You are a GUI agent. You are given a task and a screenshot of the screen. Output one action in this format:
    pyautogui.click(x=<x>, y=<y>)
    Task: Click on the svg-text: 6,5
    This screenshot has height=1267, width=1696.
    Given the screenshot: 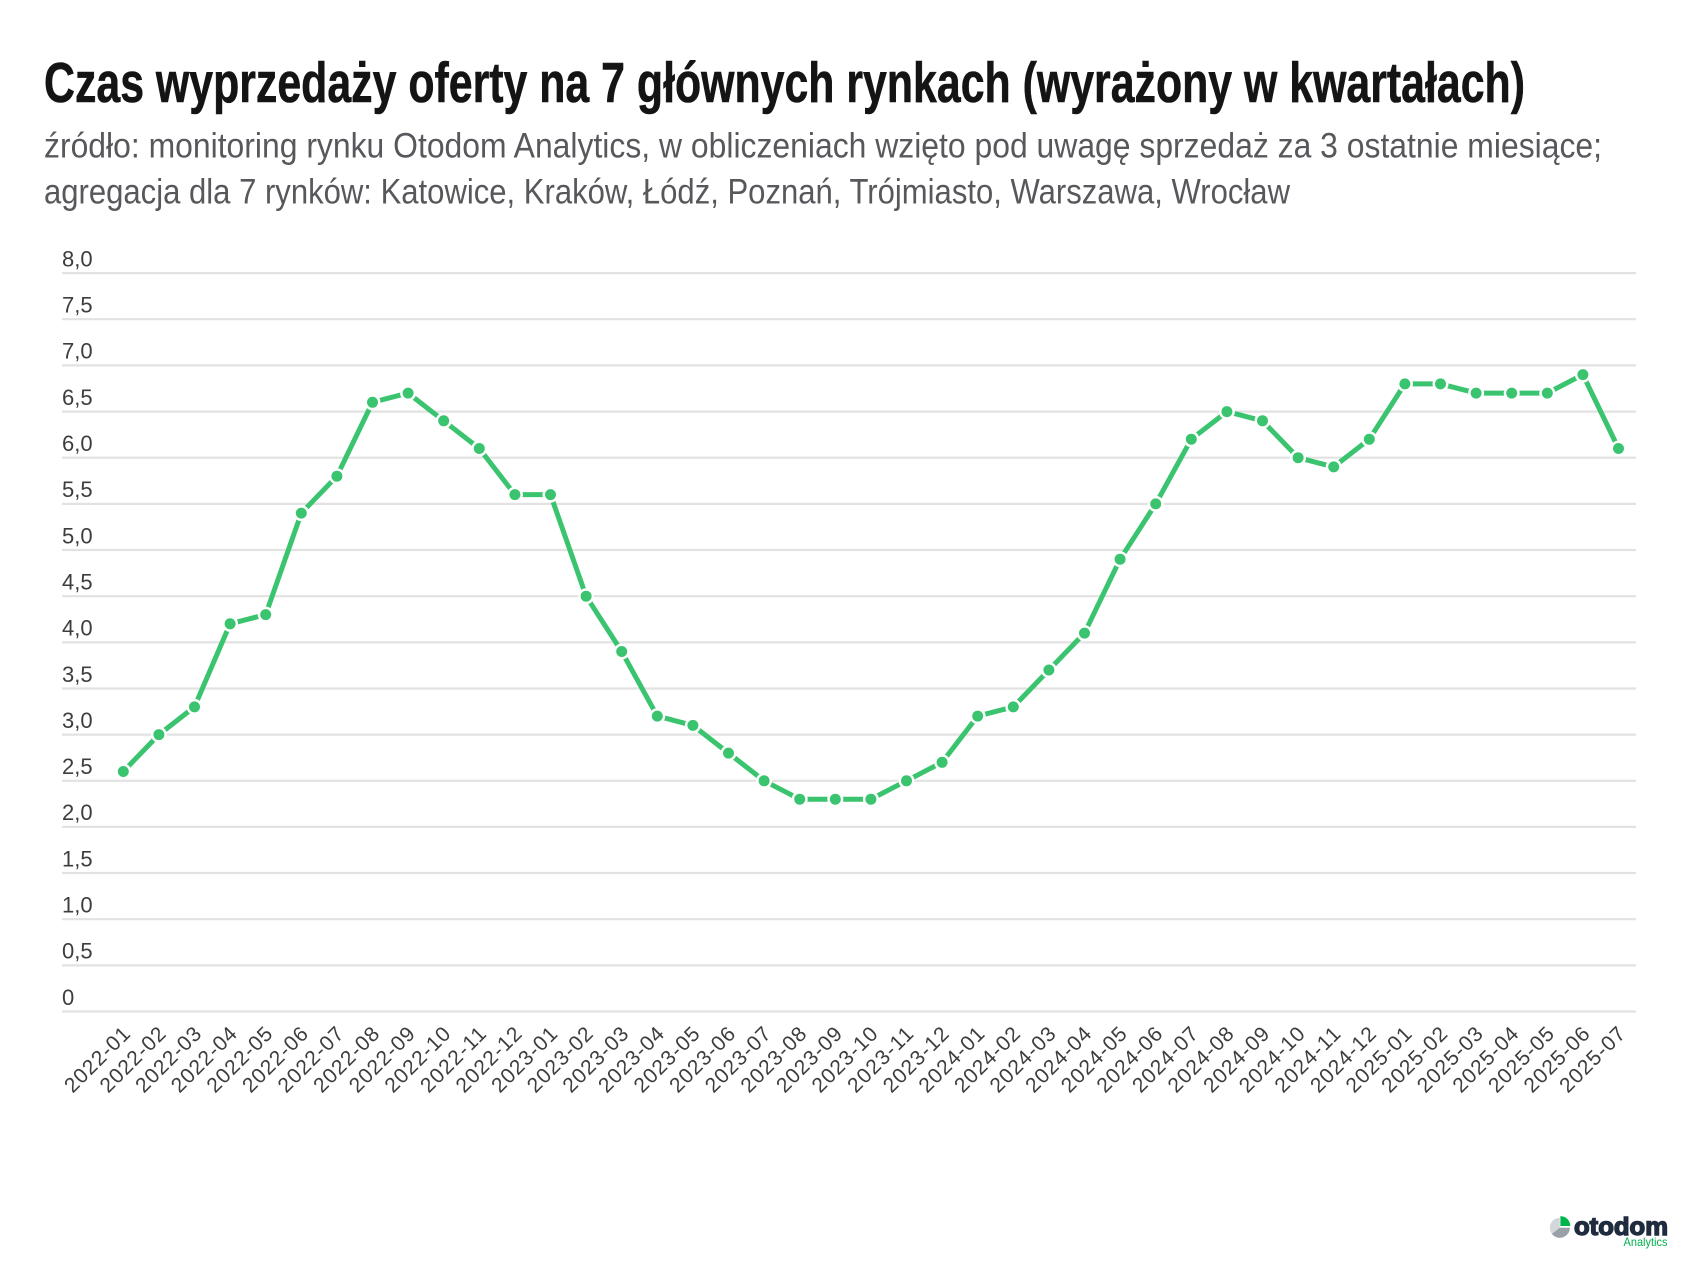 What is the action you would take?
    pyautogui.click(x=77, y=397)
    